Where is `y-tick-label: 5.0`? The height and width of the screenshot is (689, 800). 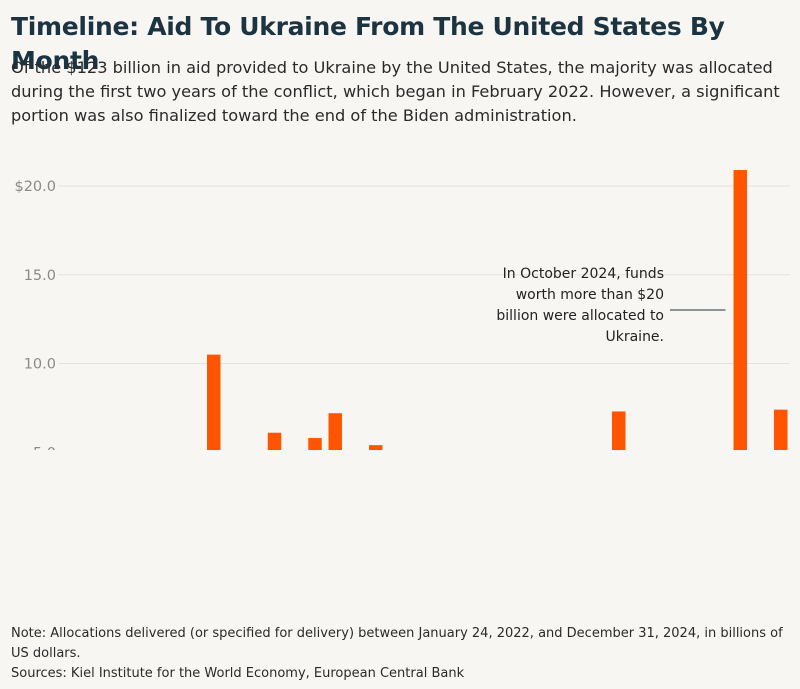 y-tick-label: 5.0 is located at coordinates (44, 447).